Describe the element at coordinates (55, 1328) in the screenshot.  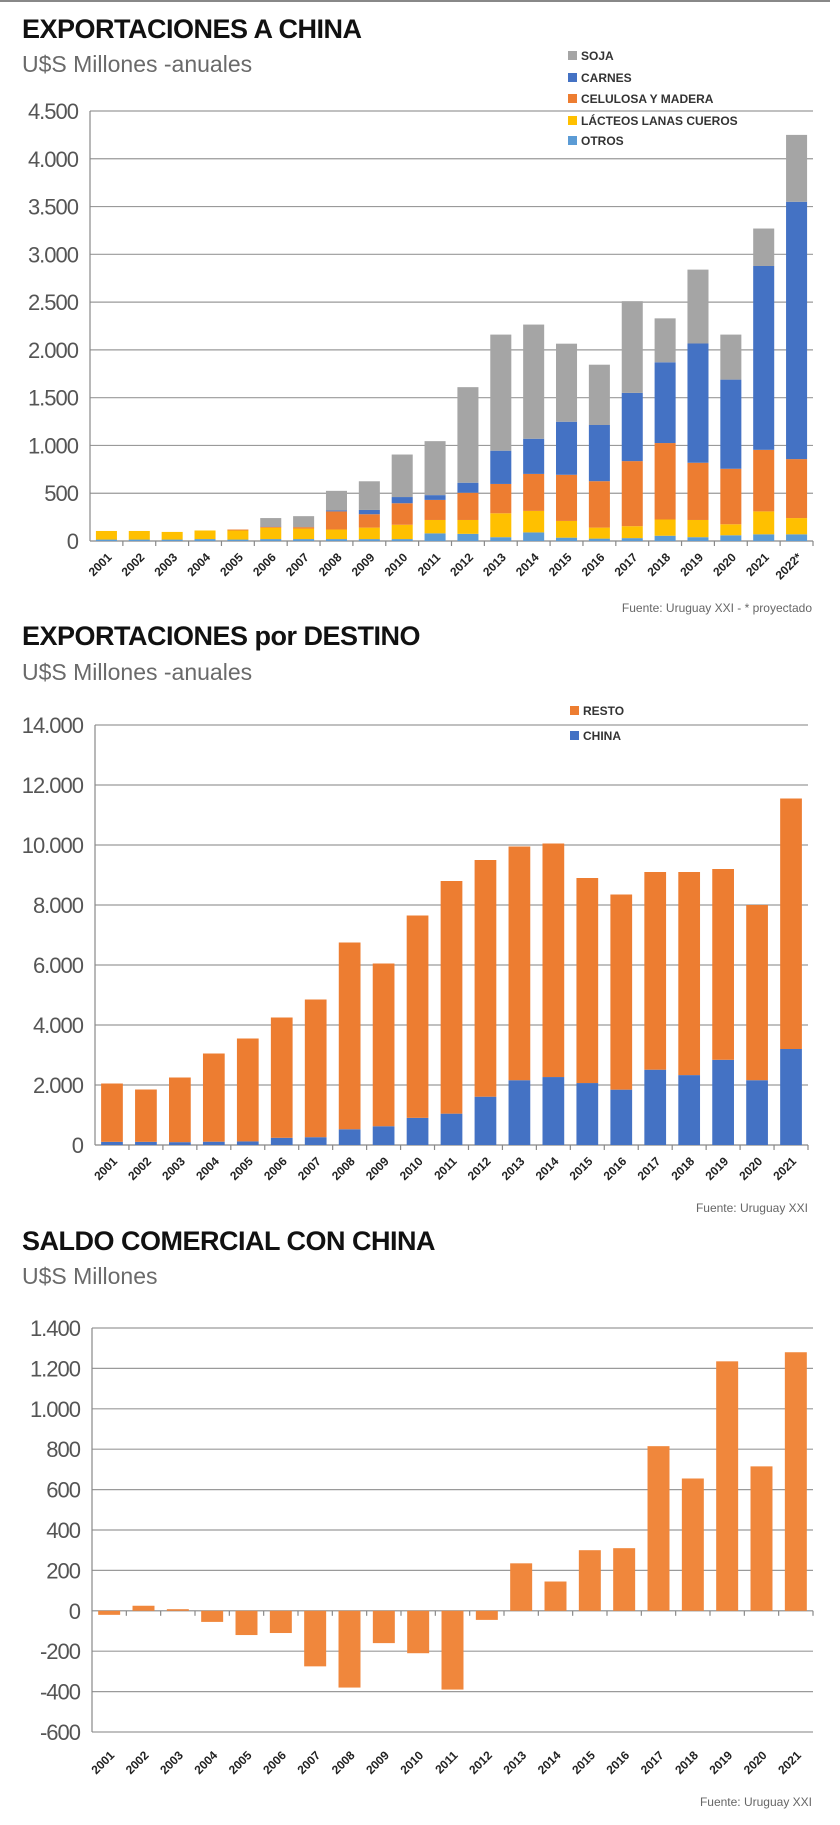
I see `y-tick-label: 1.400` at that location.